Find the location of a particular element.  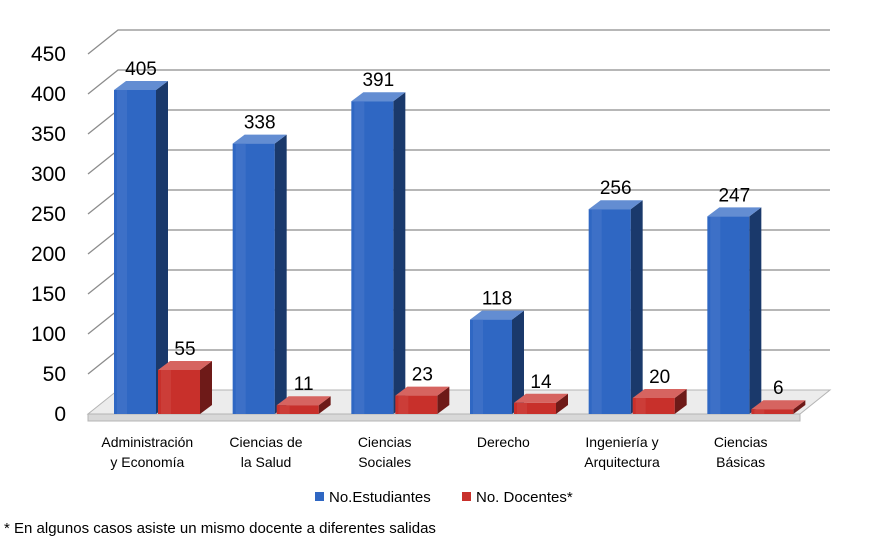

data-label: 338 is located at coordinates (260, 123).